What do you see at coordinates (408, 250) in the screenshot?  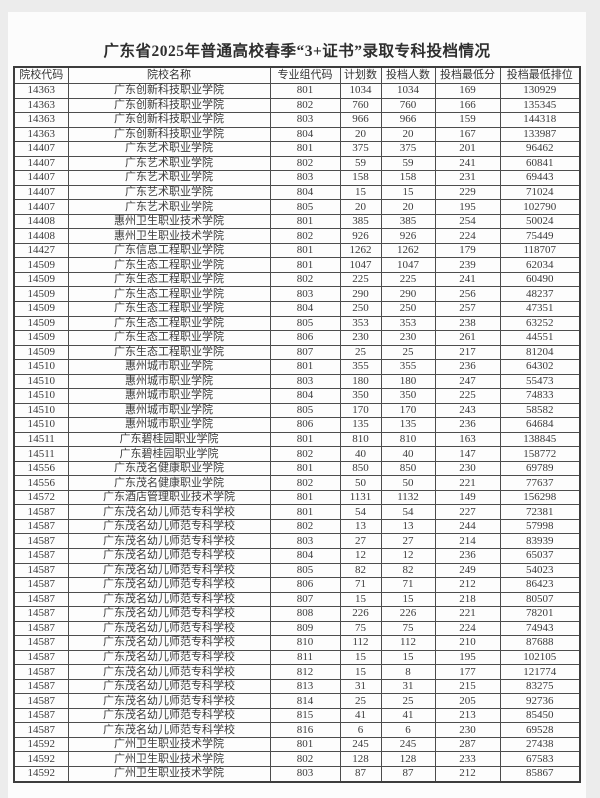 I see `table-cell: 1262` at bounding box center [408, 250].